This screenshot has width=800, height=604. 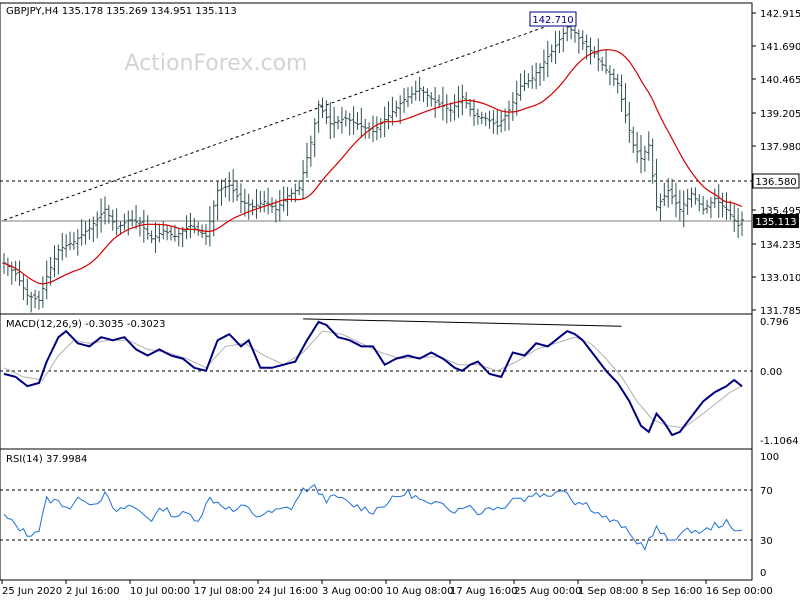 I want to click on date-tick-label: 3 Aug 00:00, so click(x=352, y=591).